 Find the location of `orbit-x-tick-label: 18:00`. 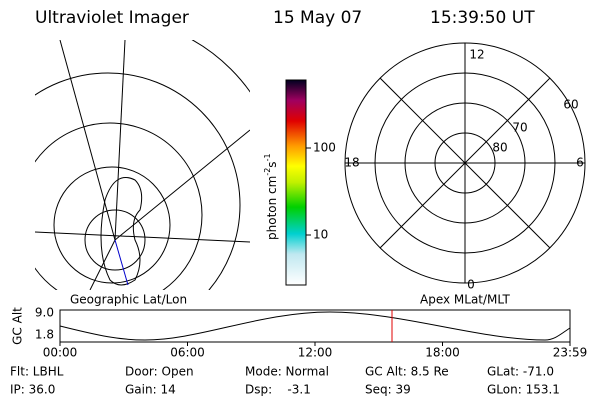

orbit-x-tick-label: 18:00 is located at coordinates (442, 353).